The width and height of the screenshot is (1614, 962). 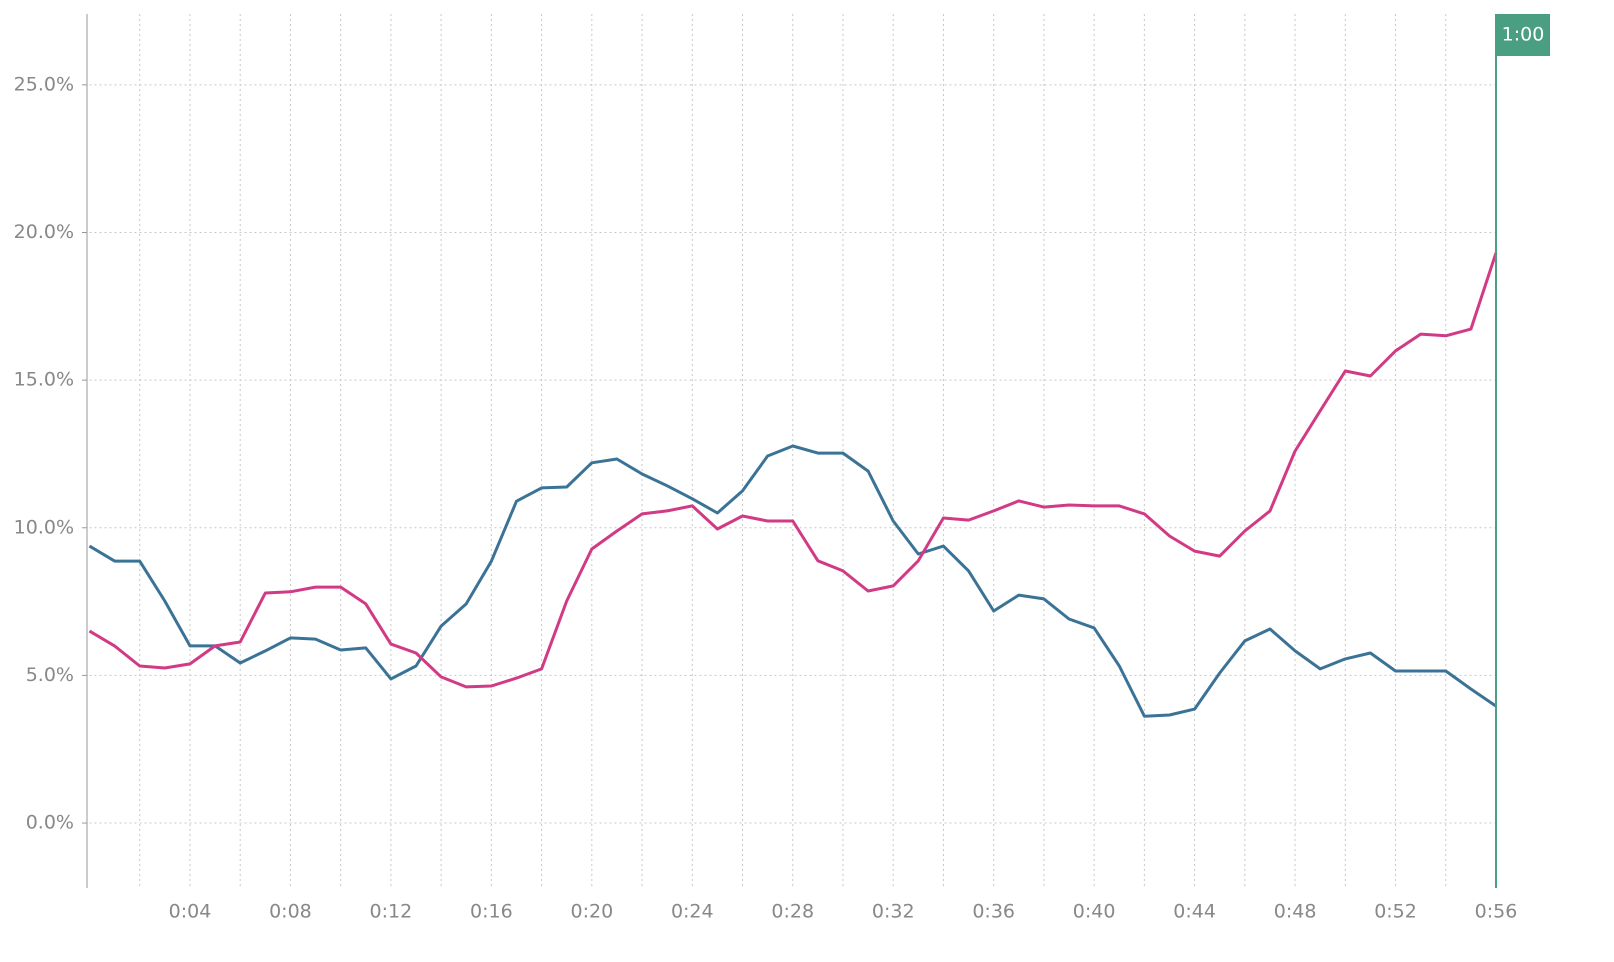 I want to click on y-tick-label: 20.0%, so click(x=44, y=232).